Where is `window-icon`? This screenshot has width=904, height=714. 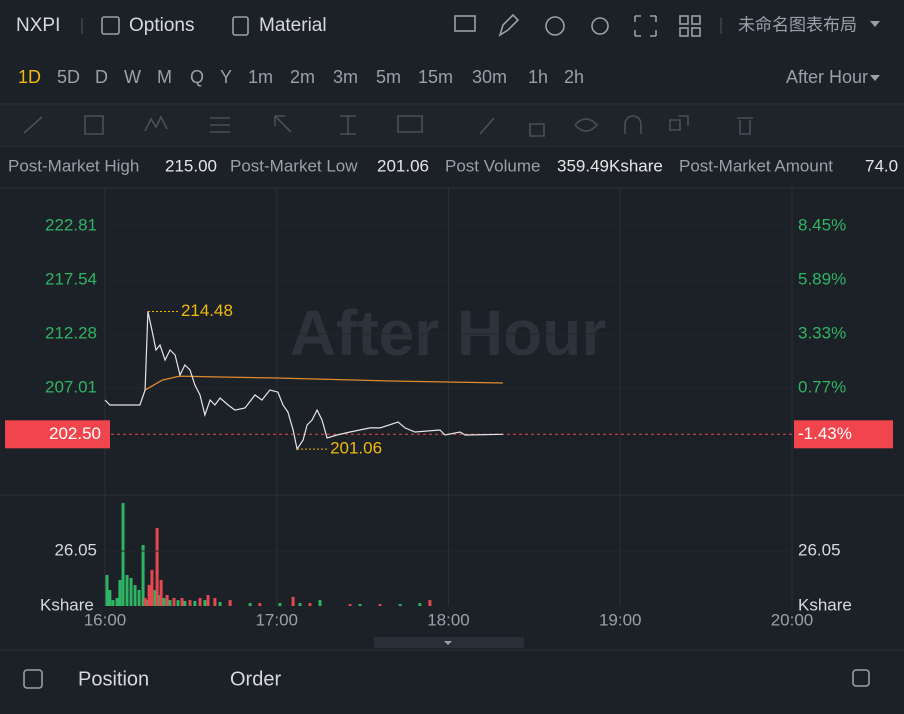
window-icon is located at coordinates (861, 678).